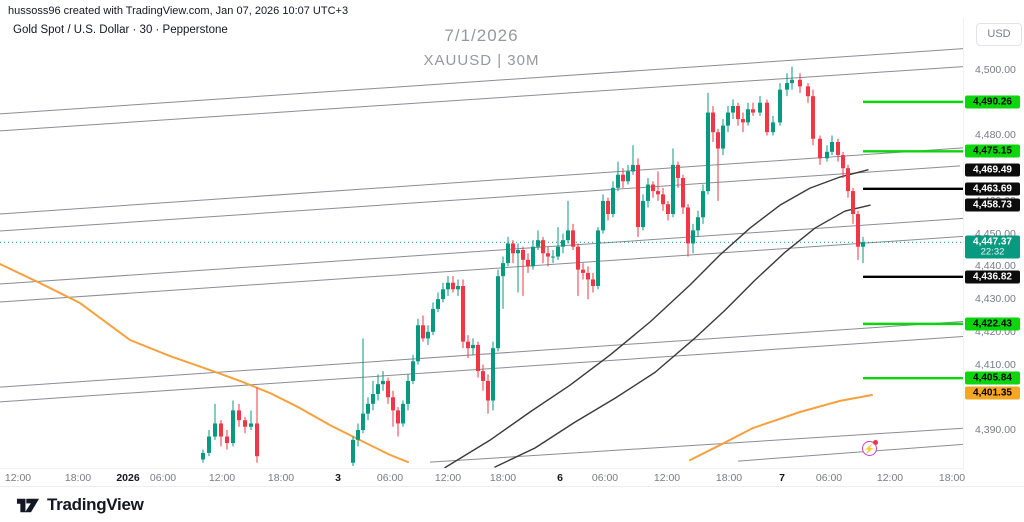  I want to click on ma-orange-right, so click(781, 427).